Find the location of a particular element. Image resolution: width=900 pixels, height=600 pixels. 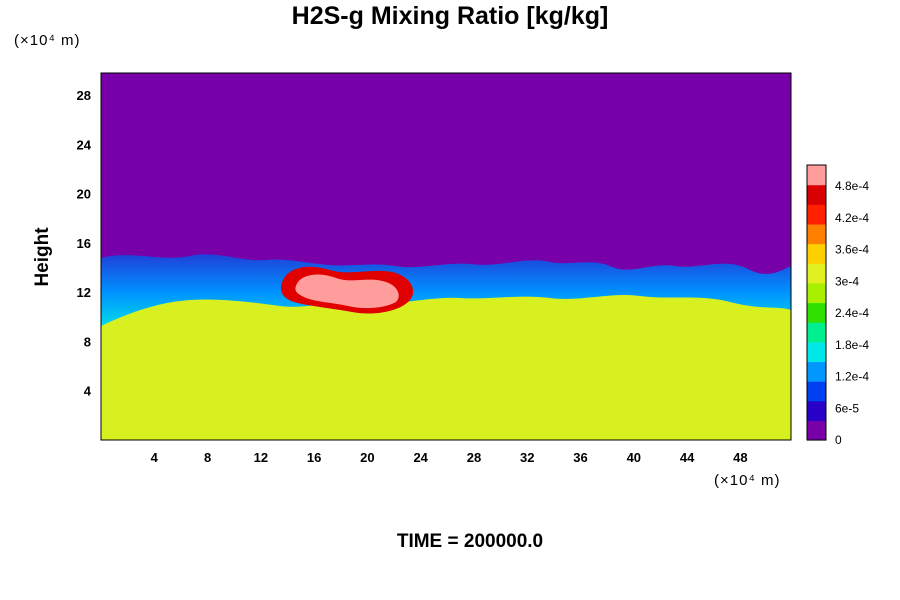

y-tick-label: 28 is located at coordinates (84, 95).